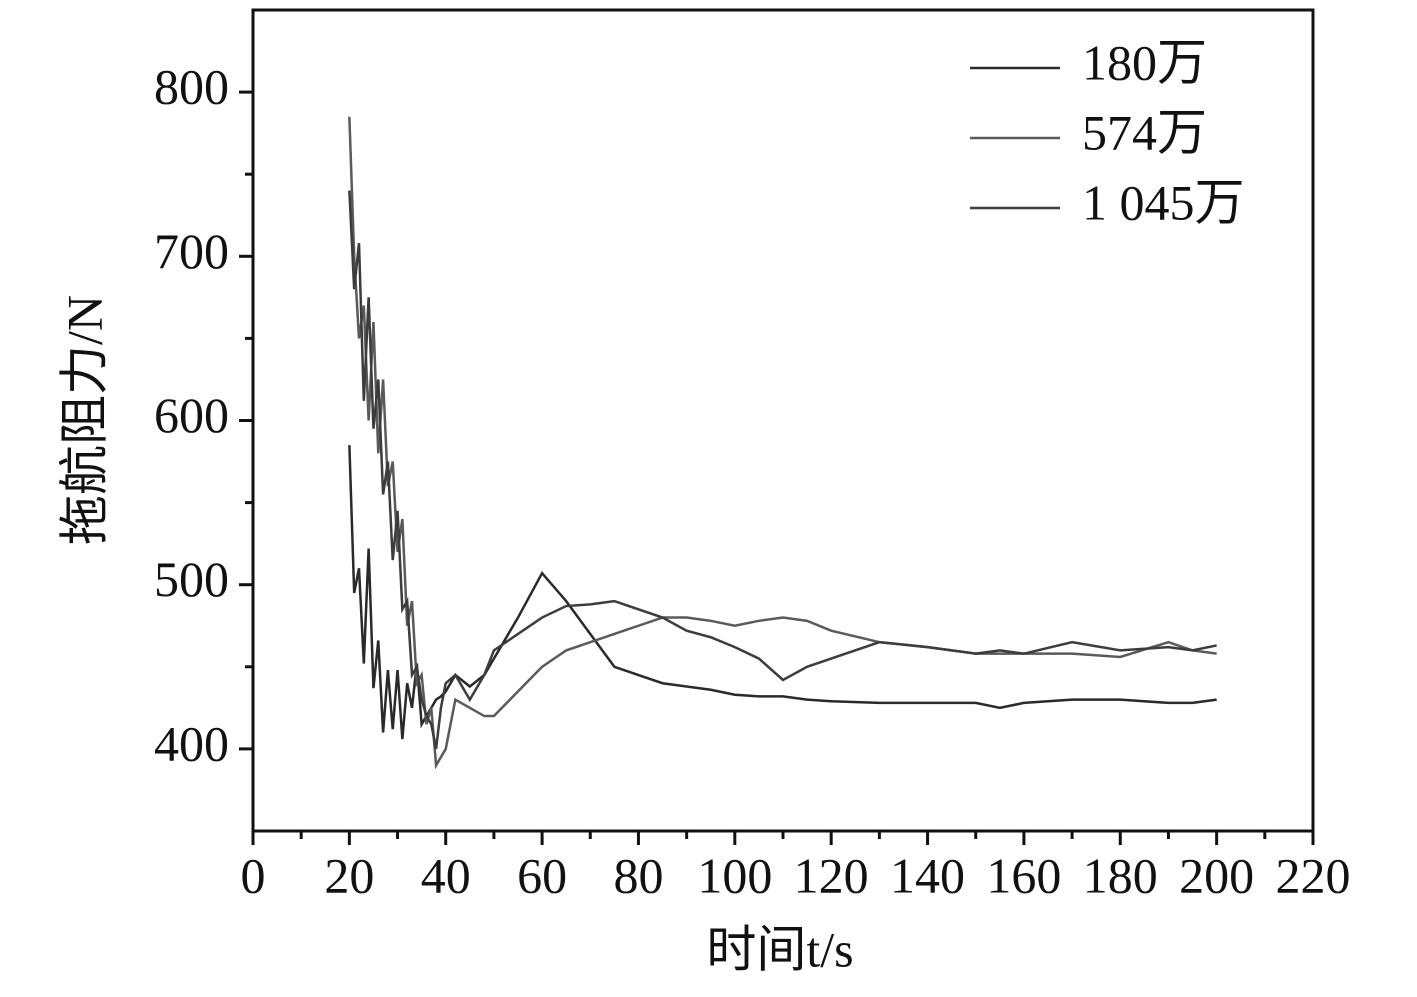 This screenshot has height=997, width=1417. What do you see at coordinates (446, 875) in the screenshot?
I see `x-tick-label: 40` at bounding box center [446, 875].